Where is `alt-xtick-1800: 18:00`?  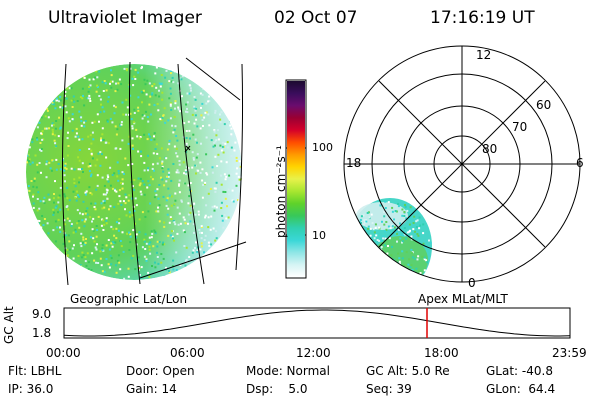 alt-xtick-1800: 18:00 is located at coordinates (441, 353).